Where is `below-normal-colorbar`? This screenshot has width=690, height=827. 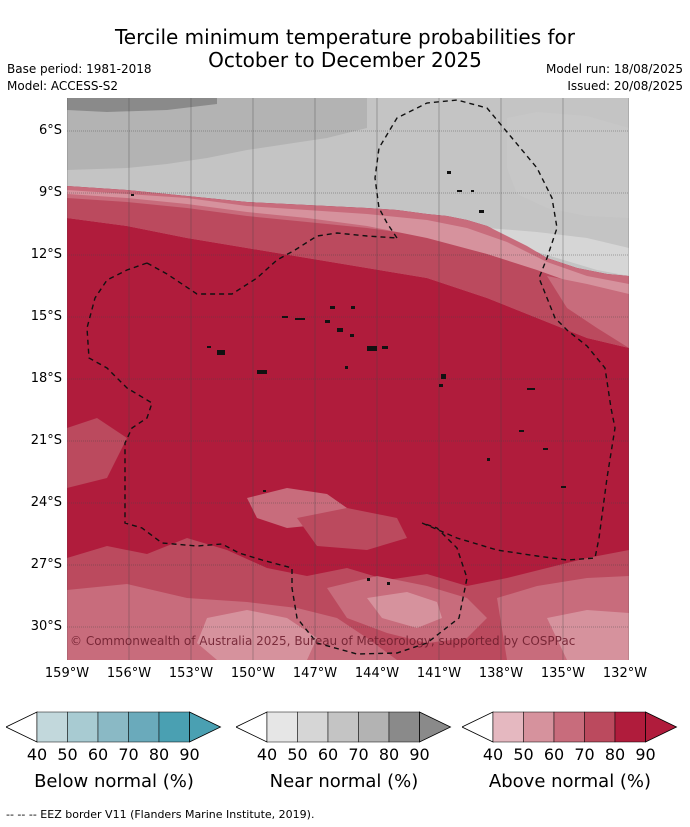 below-normal-colorbar is located at coordinates (114, 727).